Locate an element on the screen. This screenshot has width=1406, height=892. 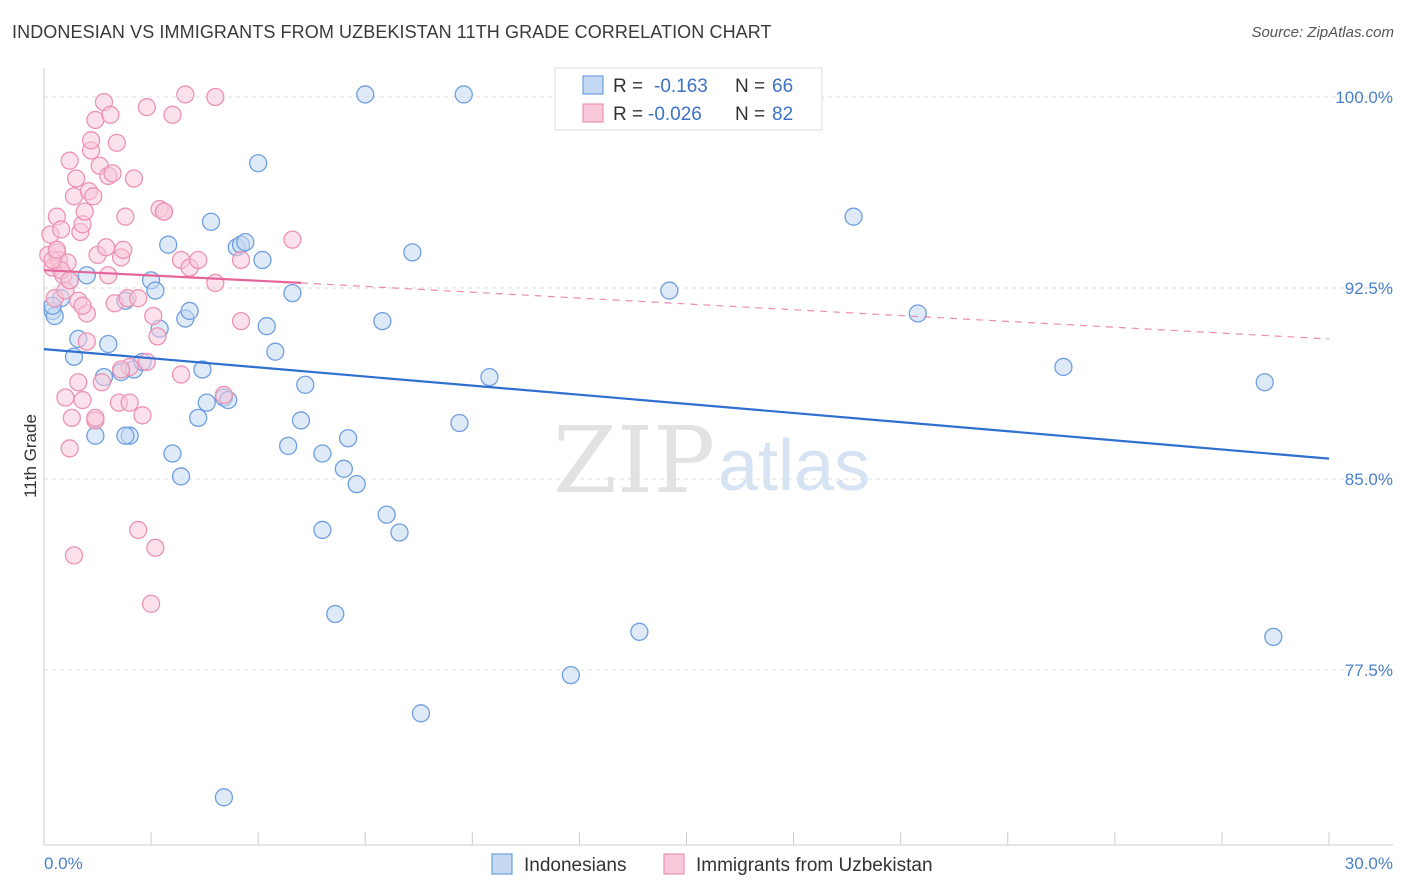
y-tick-label: 85.0% is located at coordinates (1369, 479).